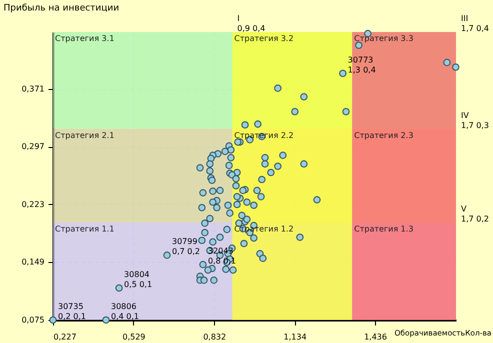  I want to click on x-tick-label: 1,436, so click(375, 337).